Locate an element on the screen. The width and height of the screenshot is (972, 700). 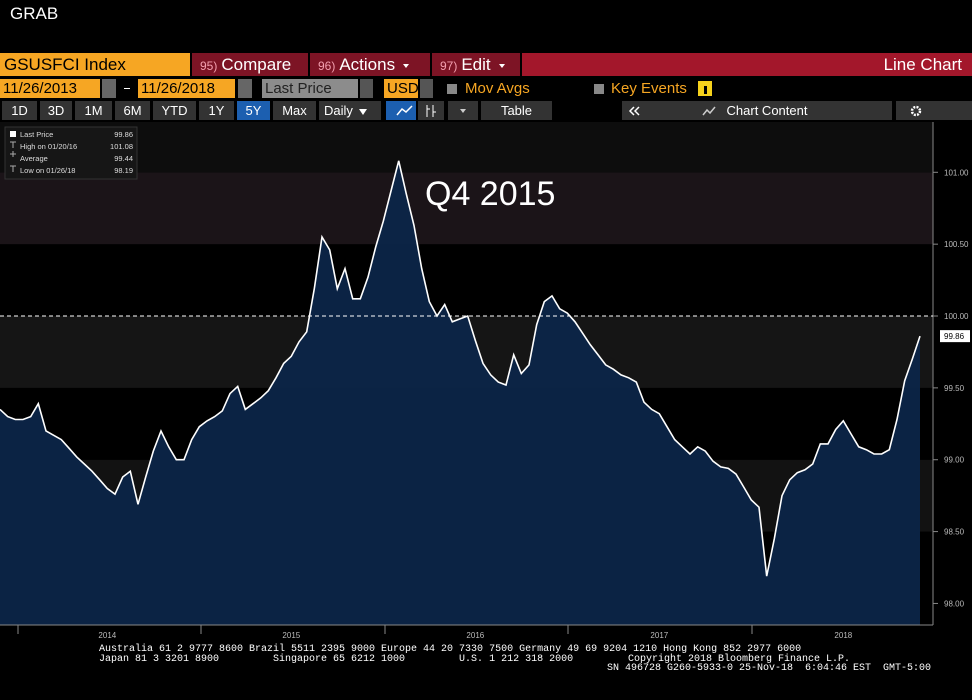
y-tick-label: 98.50 is located at coordinates (954, 532).